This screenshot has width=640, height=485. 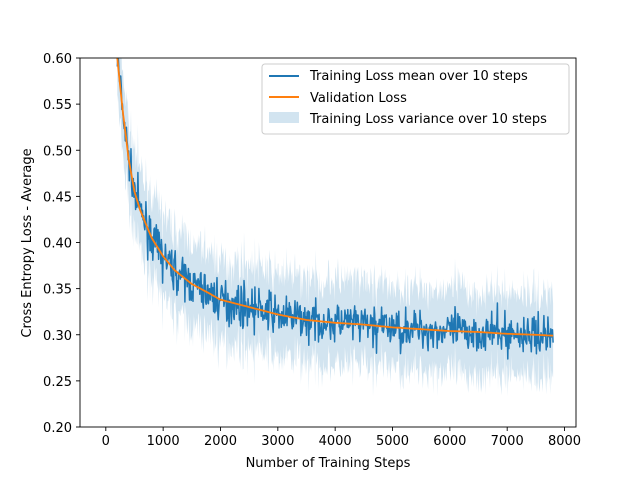 What do you see at coordinates (57, 382) in the screenshot?
I see `y-tick-label: 0.25` at bounding box center [57, 382].